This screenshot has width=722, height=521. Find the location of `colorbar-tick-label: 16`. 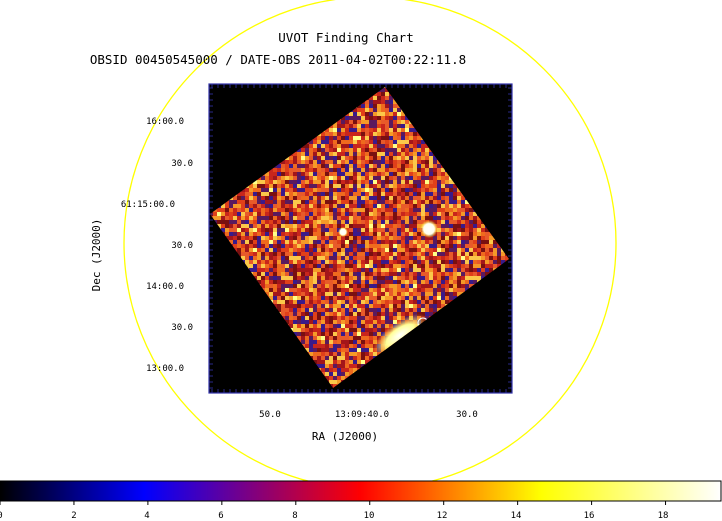

colorbar-tick-label: 16 is located at coordinates (589, 516).